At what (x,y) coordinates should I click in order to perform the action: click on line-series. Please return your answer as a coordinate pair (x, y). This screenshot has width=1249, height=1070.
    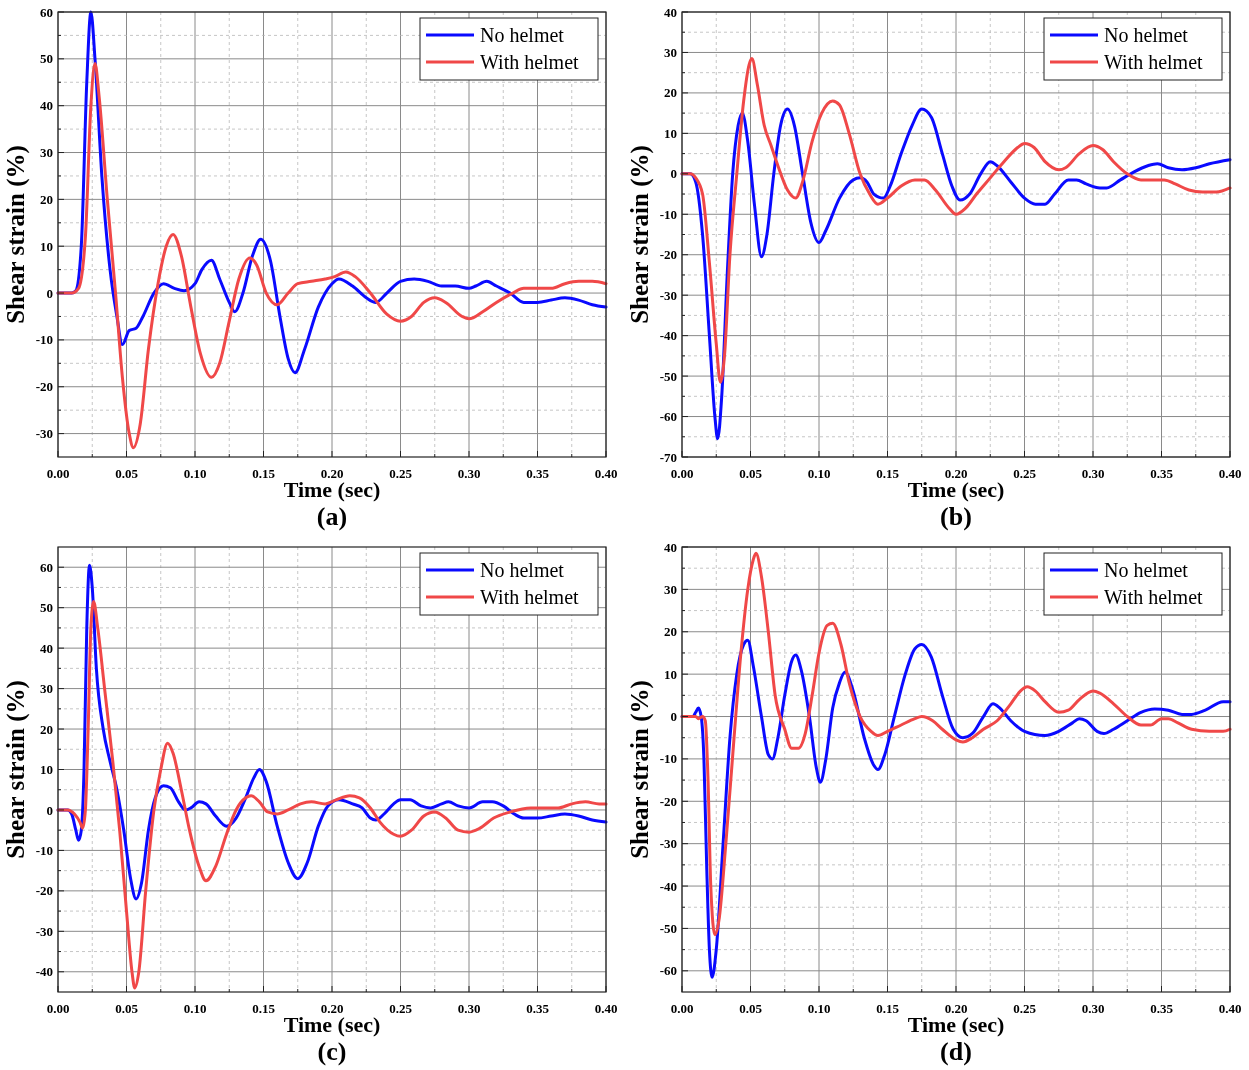
    Looking at the image, I should click on (956, 220).